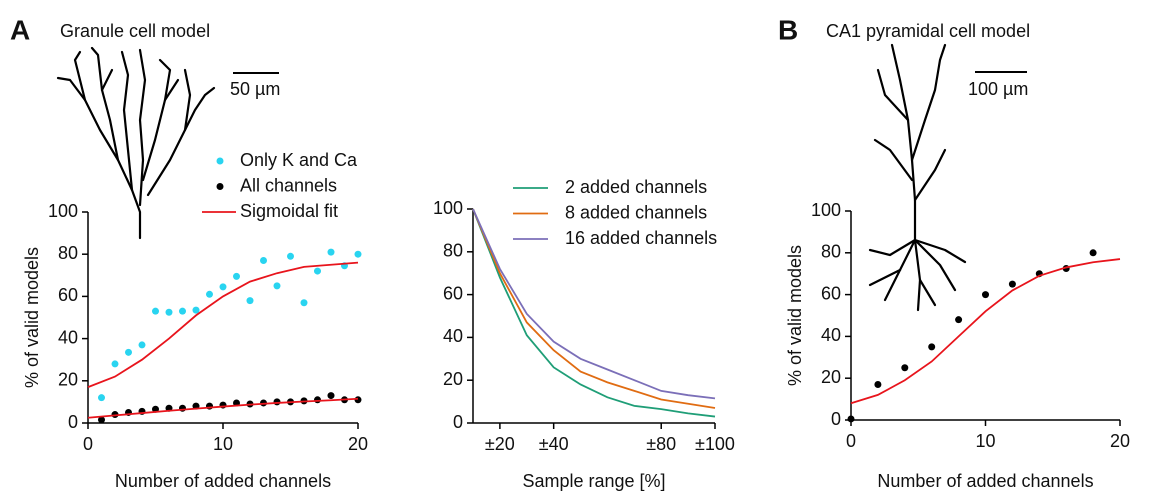 The image size is (1151, 495). I want to click on panel-letter: A, so click(20, 29).